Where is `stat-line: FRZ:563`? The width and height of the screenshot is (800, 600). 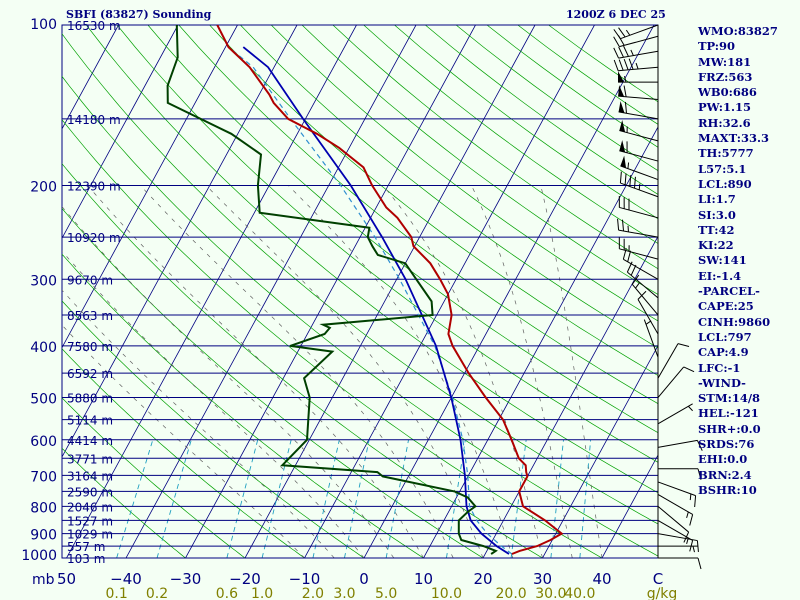
stat-line: FRZ:563 is located at coordinates (725, 76).